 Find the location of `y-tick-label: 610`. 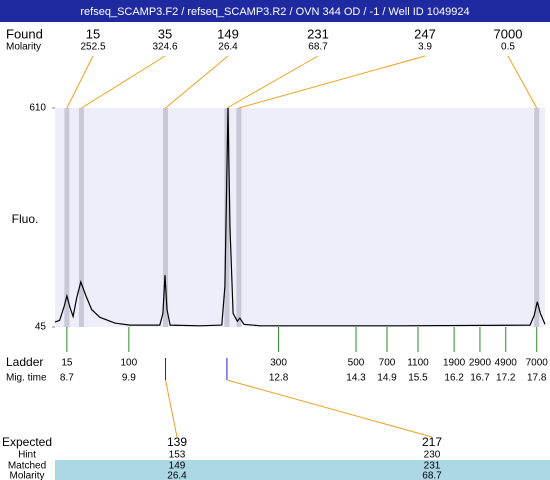

y-tick-label: 610 is located at coordinates (37, 108).